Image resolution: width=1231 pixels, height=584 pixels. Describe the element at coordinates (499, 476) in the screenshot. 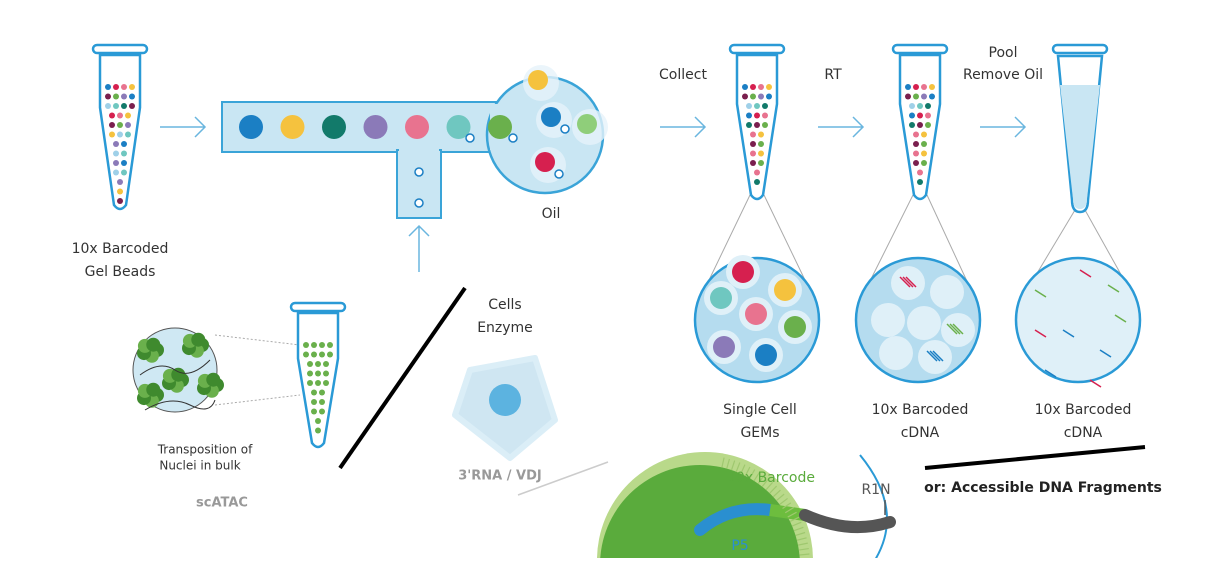

I see `section-label: 3'RNA / VDJ` at that location.